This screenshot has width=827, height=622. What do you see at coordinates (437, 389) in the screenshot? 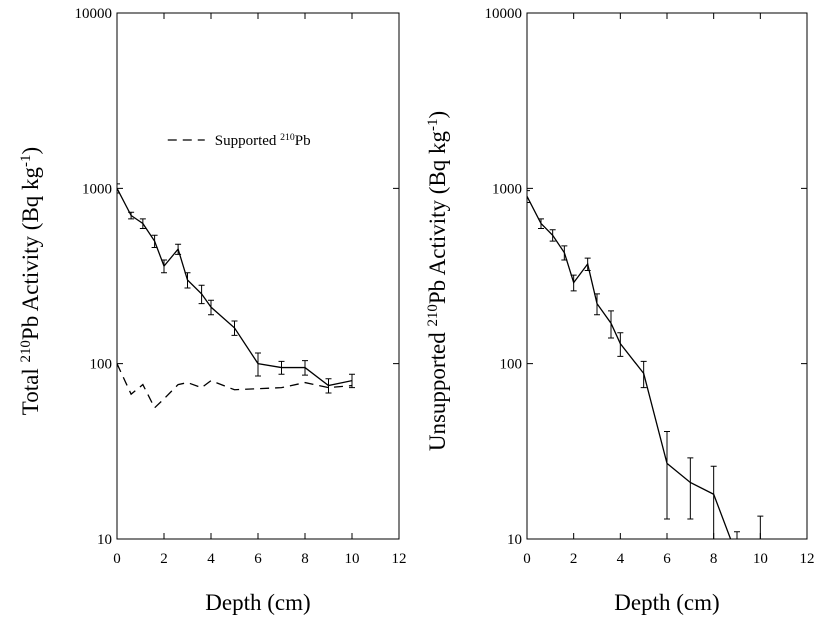
I see `text-part: Unsupported` at bounding box center [437, 389].